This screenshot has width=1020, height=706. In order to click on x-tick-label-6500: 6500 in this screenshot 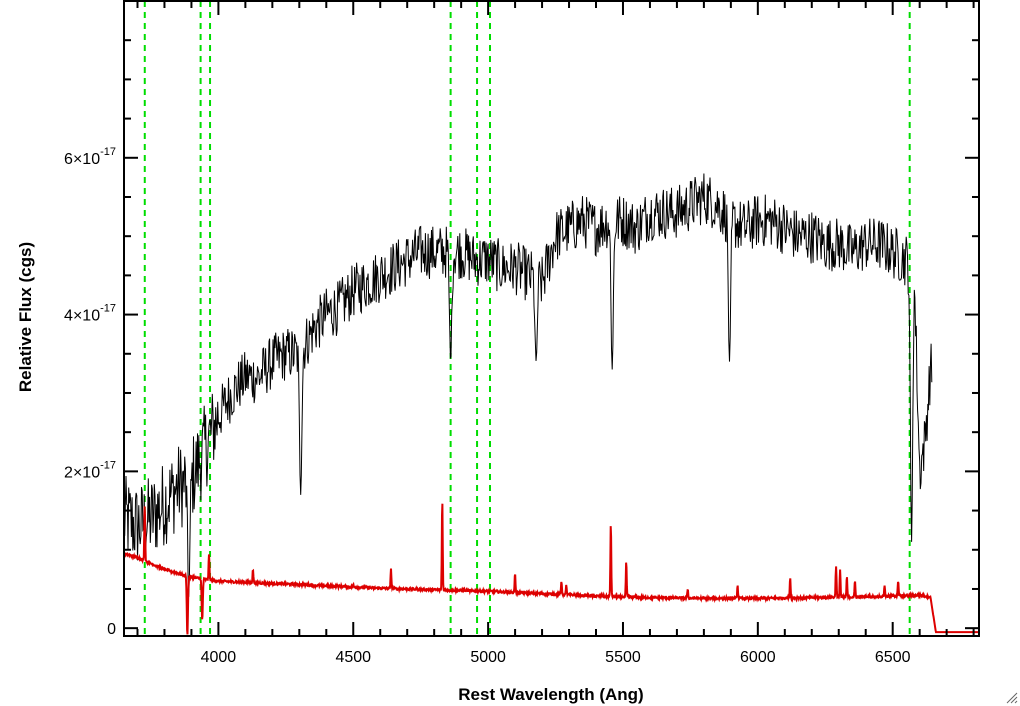, I will do `click(893, 657)`.